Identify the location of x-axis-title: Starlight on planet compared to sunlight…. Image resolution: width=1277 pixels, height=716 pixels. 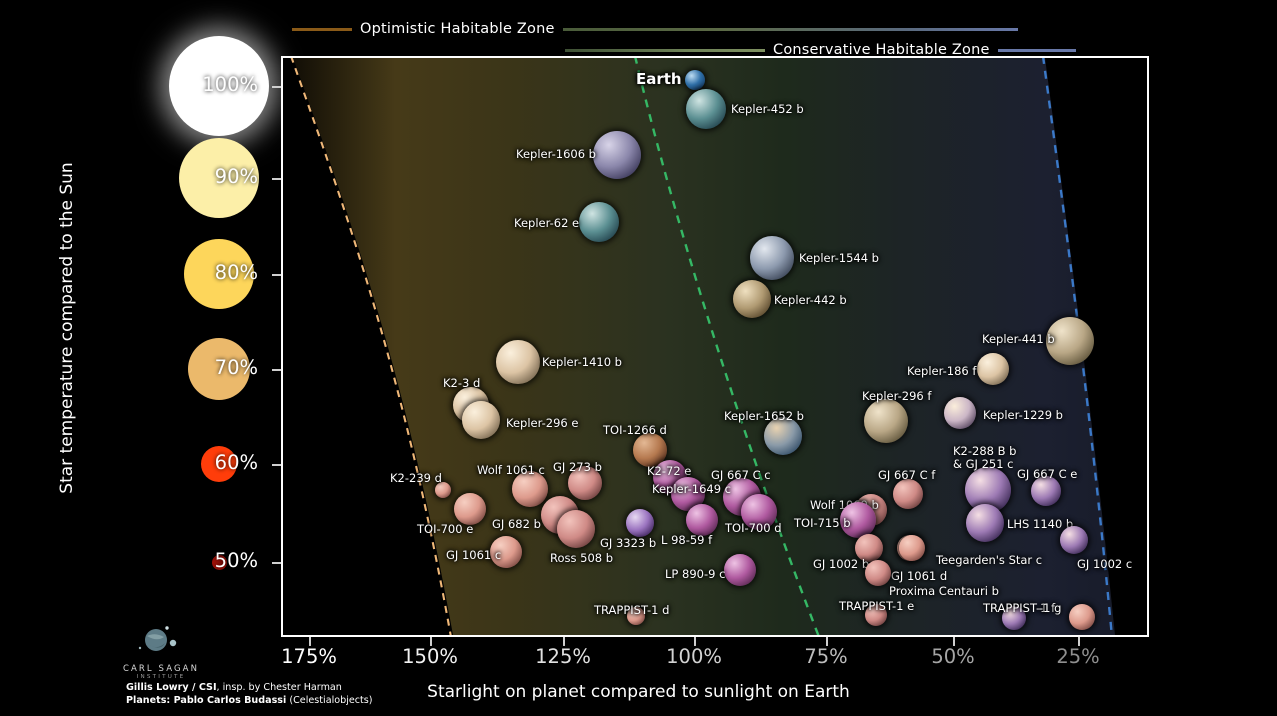
(638, 692).